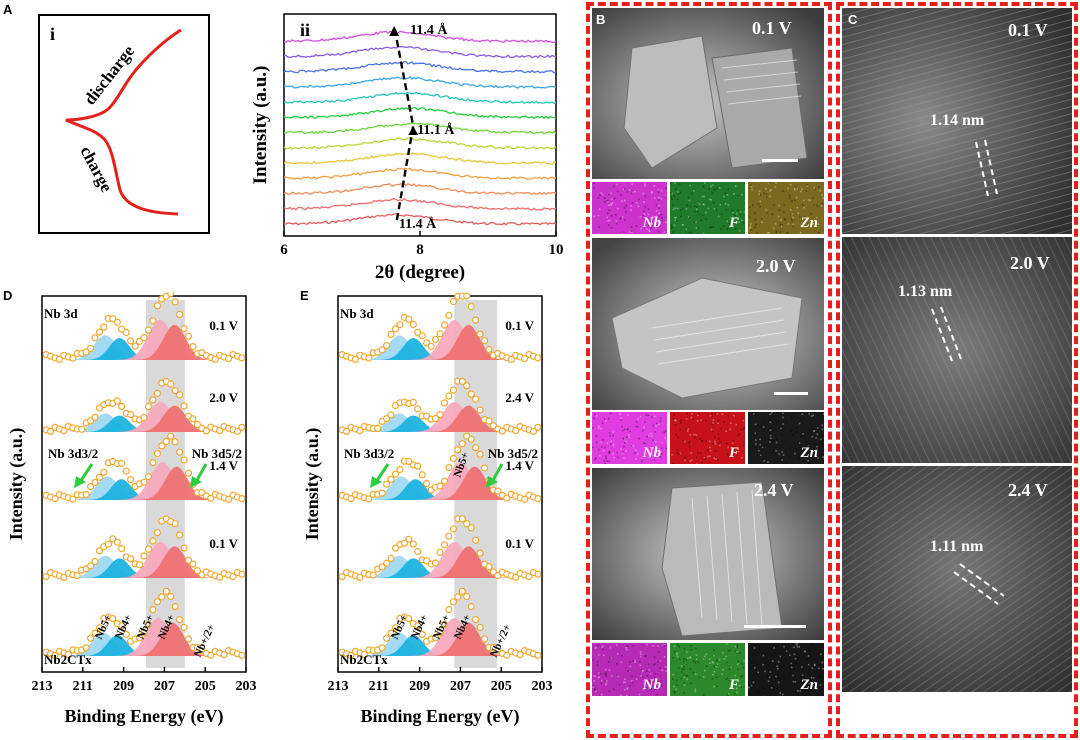 Image resolution: width=1080 pixels, height=740 pixels. What do you see at coordinates (460, 686) in the screenshot?
I see `xps-tick-label: 207` at bounding box center [460, 686].